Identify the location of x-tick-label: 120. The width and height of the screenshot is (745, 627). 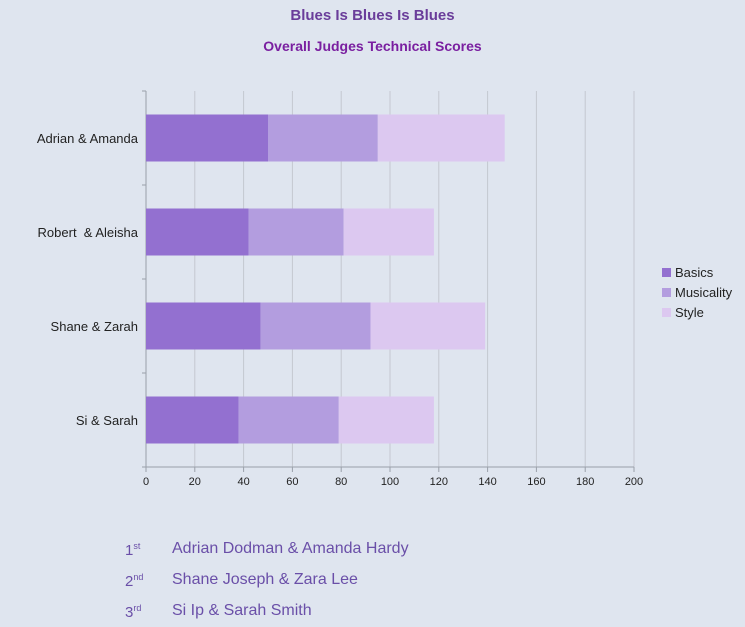
(439, 482).